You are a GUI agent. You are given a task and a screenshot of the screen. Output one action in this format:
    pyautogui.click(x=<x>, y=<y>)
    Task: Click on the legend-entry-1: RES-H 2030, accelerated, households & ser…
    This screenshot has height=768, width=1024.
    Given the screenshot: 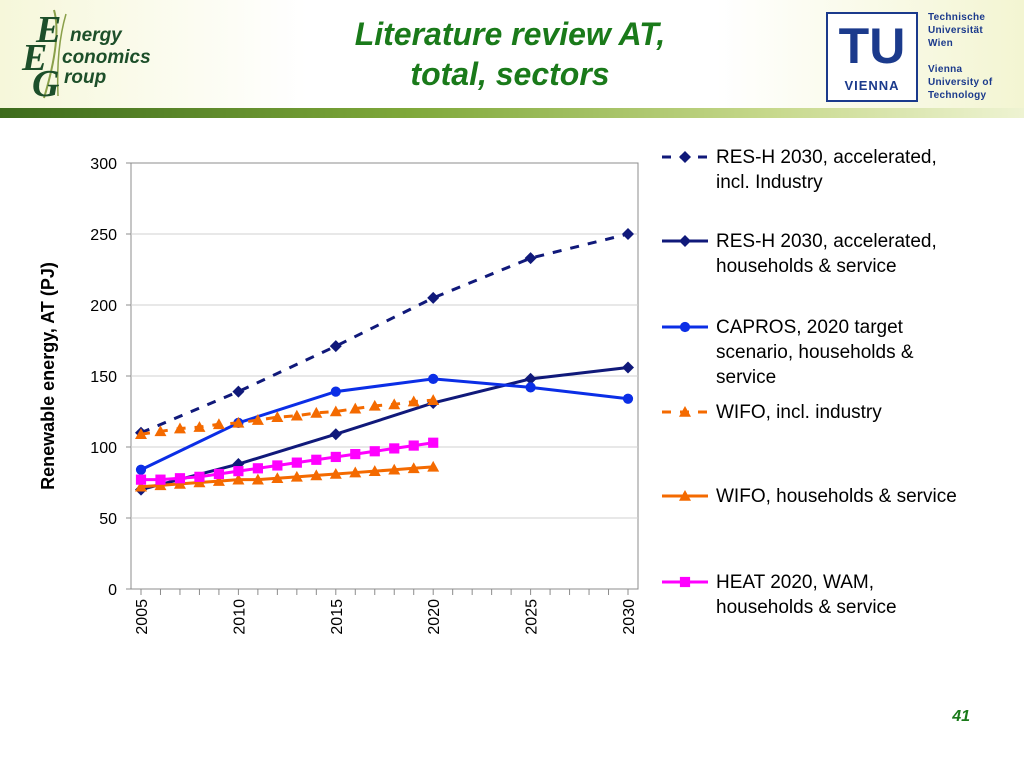 What is the action you would take?
    pyautogui.click(x=866, y=254)
    